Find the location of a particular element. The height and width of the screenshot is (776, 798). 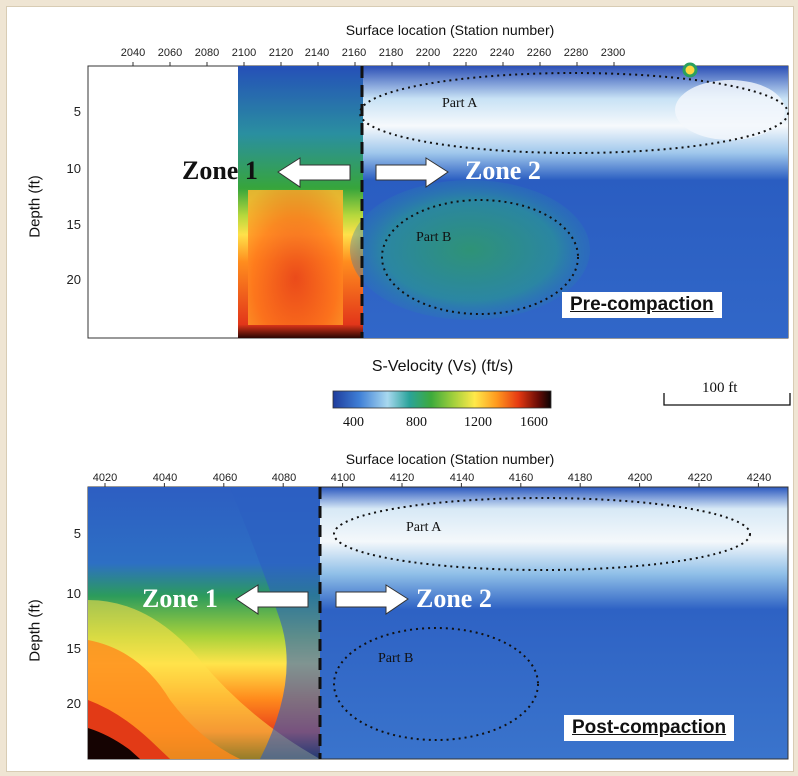

top-x-tick: 2080 is located at coordinates (207, 53).